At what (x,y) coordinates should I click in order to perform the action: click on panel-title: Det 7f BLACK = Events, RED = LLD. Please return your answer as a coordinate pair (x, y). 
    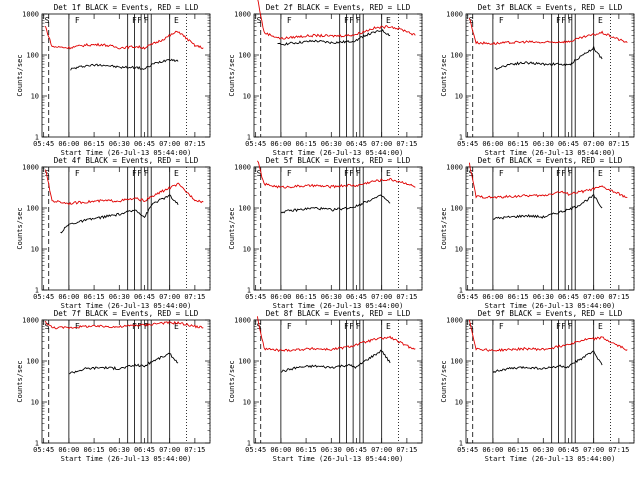
    Looking at the image, I should click on (126, 313).